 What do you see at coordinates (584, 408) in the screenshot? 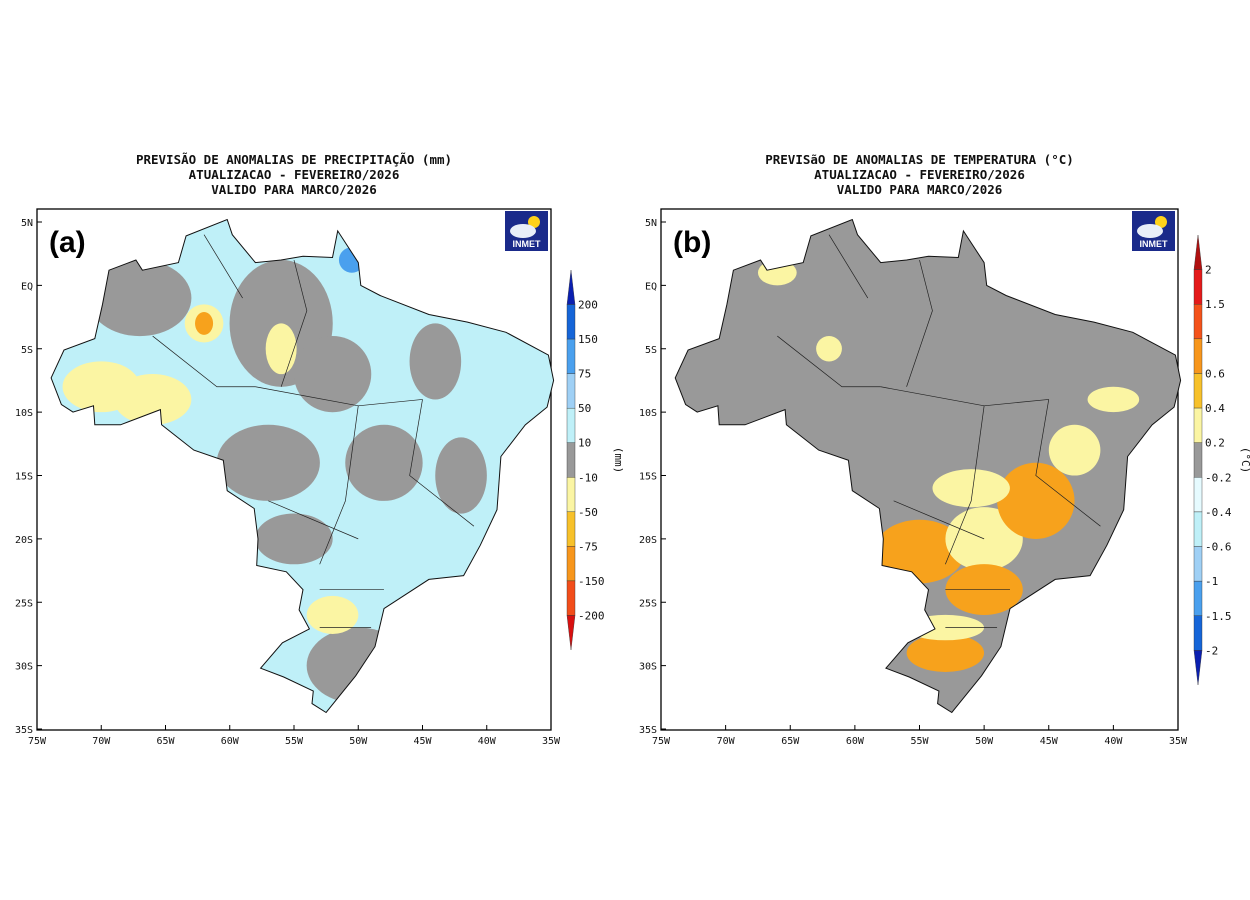
I see `colorbar-label: 50` at bounding box center [584, 408].